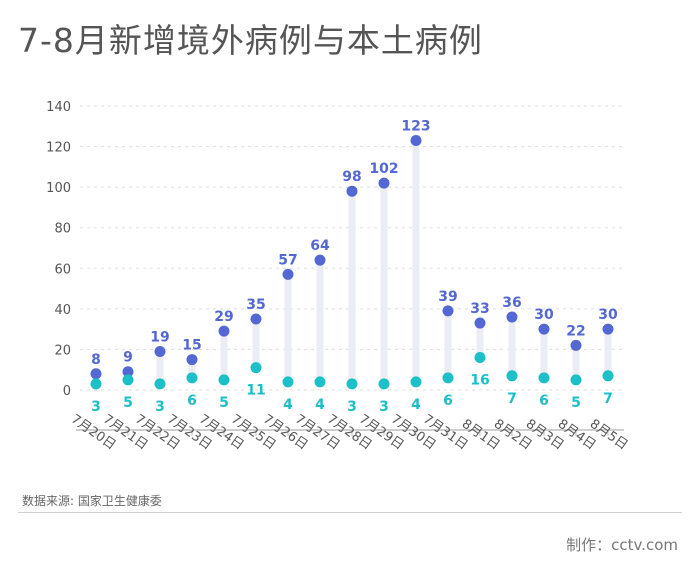  Describe the element at coordinates (255, 391) in the screenshot. I see `local-label-5: 11` at that location.